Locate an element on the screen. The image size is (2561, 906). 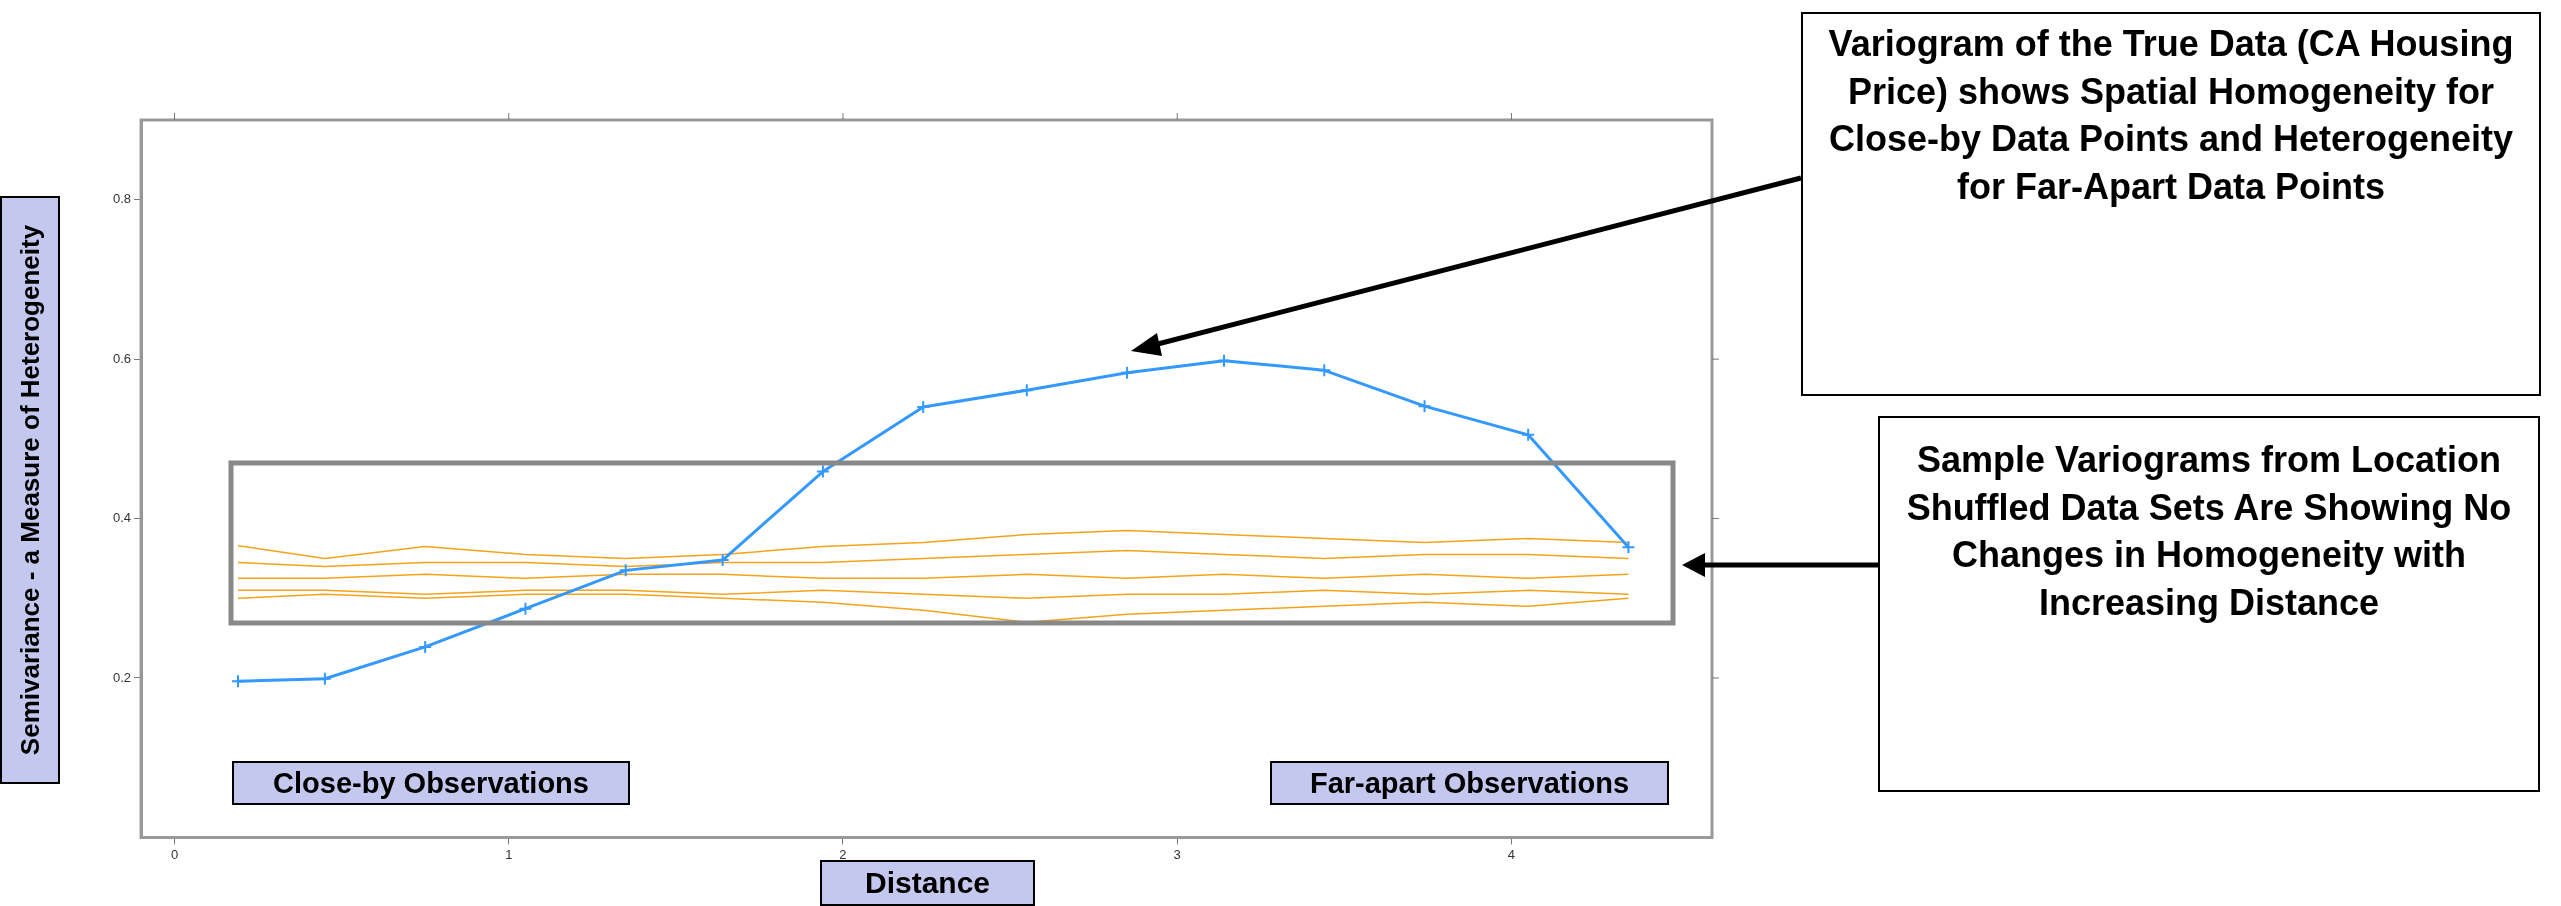
x-axis-title: Distance is located at coordinates (927, 883).